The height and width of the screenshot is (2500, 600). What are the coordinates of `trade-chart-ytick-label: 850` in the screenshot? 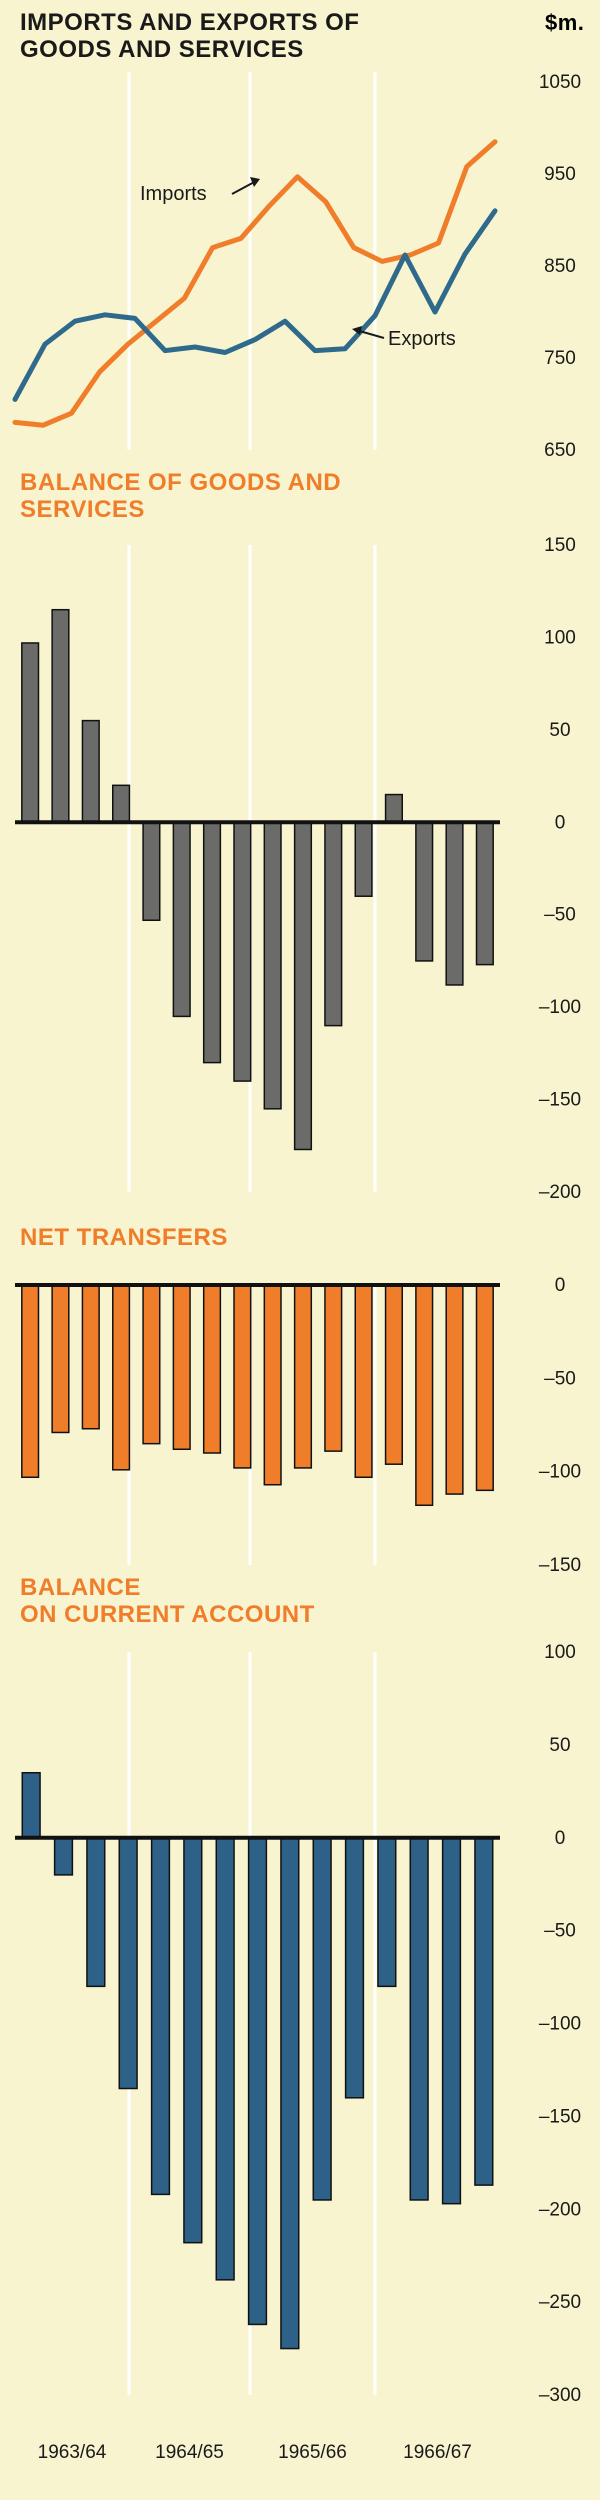 It's located at (560, 266).